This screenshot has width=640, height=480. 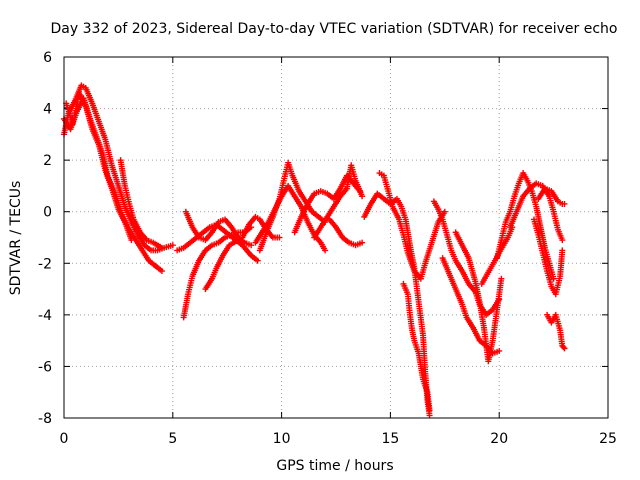 I want to click on x-axis-label: GPS time / hours, so click(x=334, y=466).